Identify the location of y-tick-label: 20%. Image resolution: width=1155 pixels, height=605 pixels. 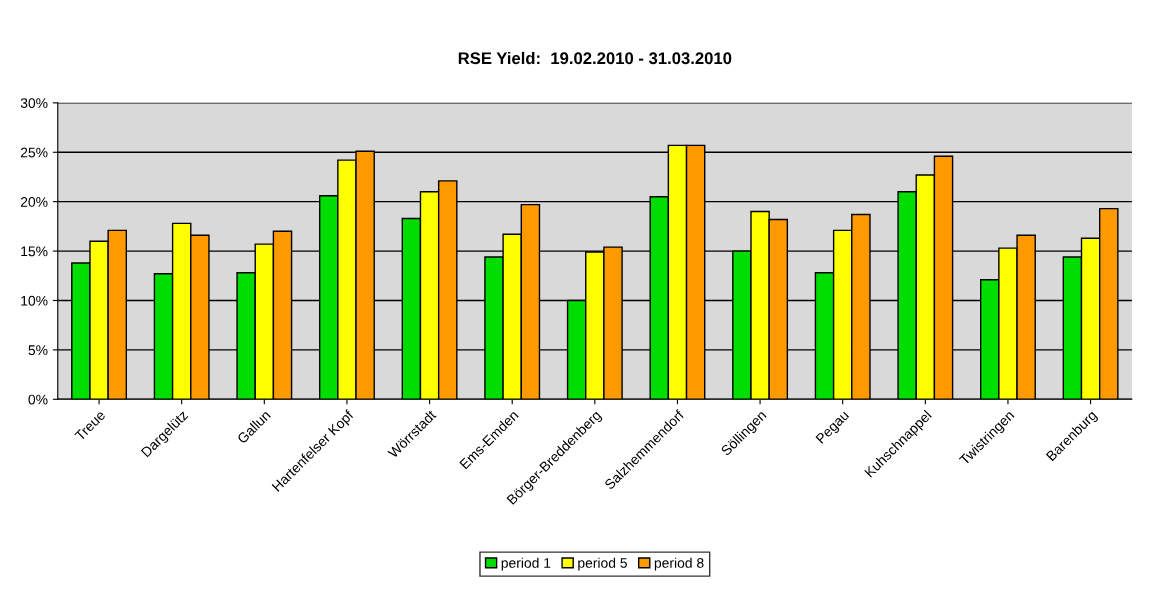
(34, 202).